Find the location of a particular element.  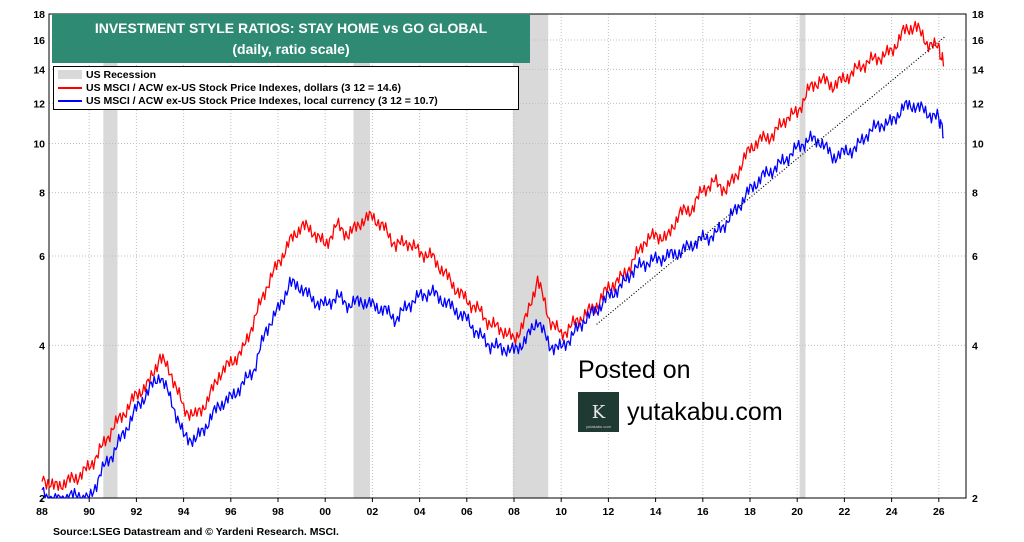

x-tick-label: 20 is located at coordinates (797, 512).